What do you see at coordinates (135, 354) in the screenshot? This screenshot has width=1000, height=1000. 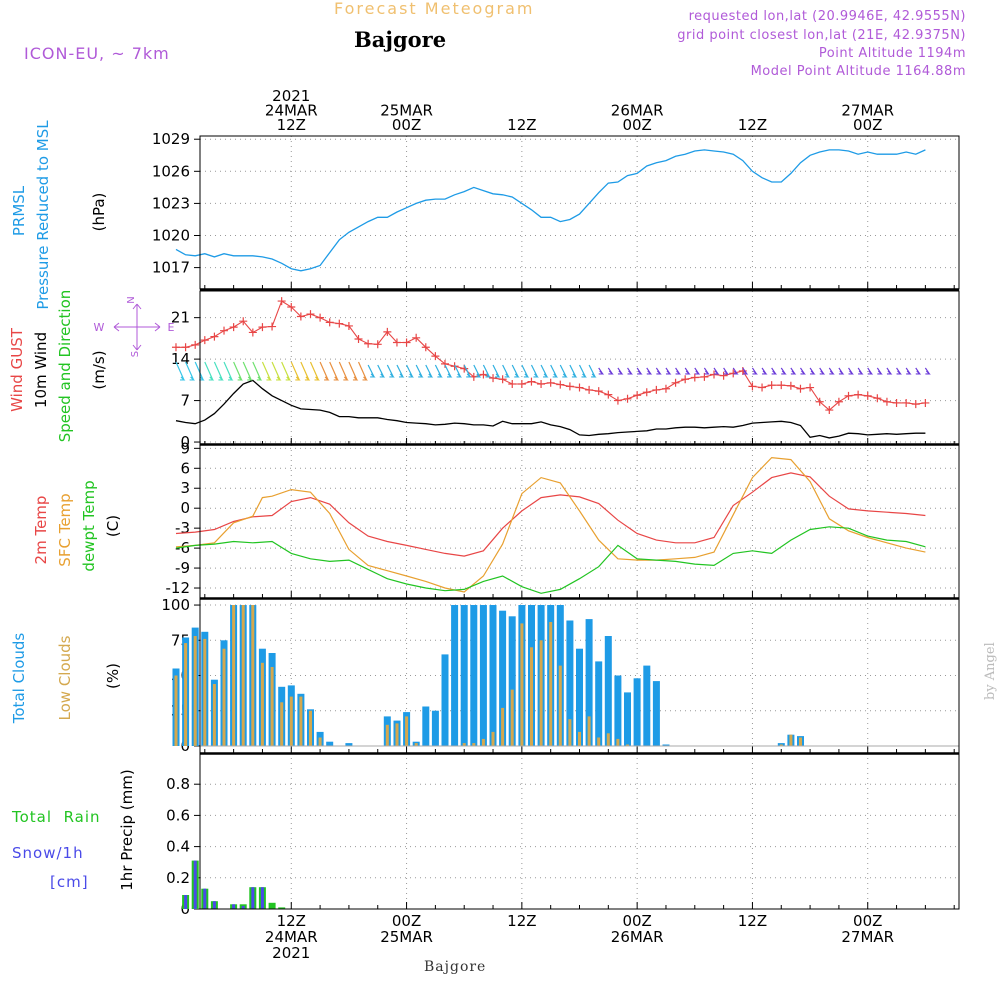 I see `compass-s: S` at bounding box center [135, 354].